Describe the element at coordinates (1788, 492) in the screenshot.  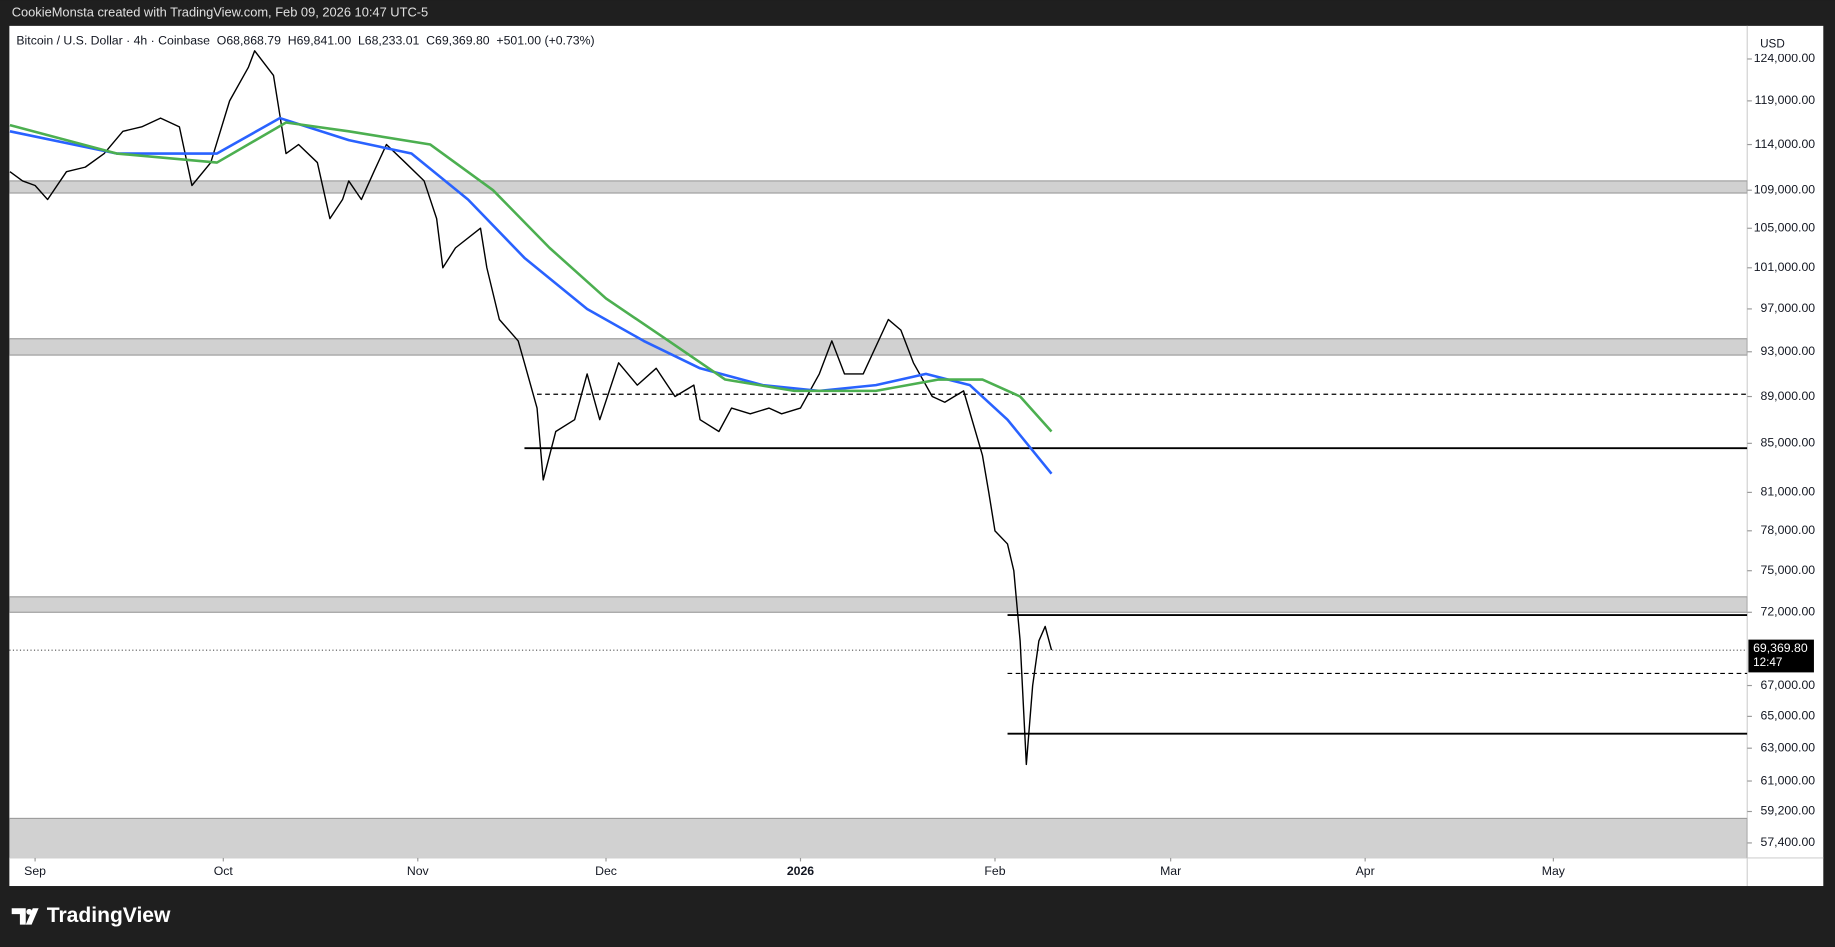
I see `y-tick-label: 81,000.00` at that location.